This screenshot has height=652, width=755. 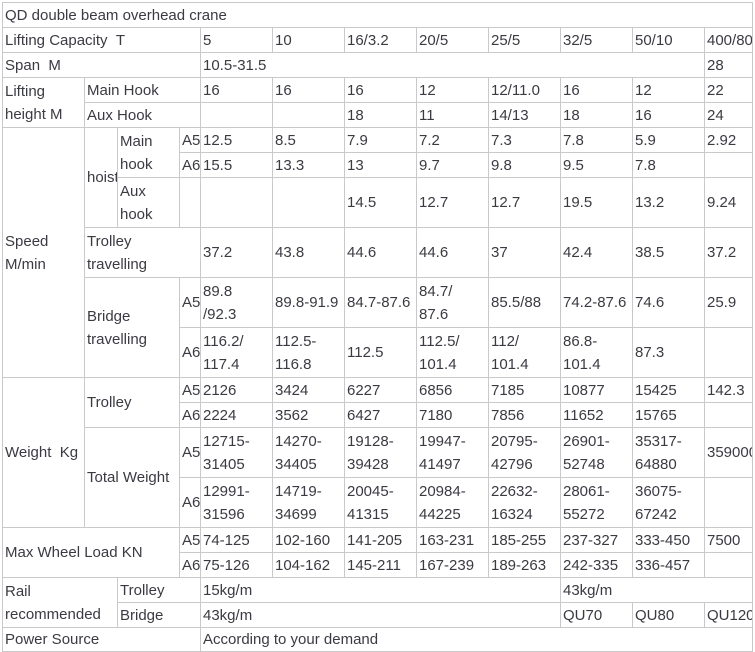 I want to click on max-wheel-load-value: 185-255, so click(x=524, y=540).